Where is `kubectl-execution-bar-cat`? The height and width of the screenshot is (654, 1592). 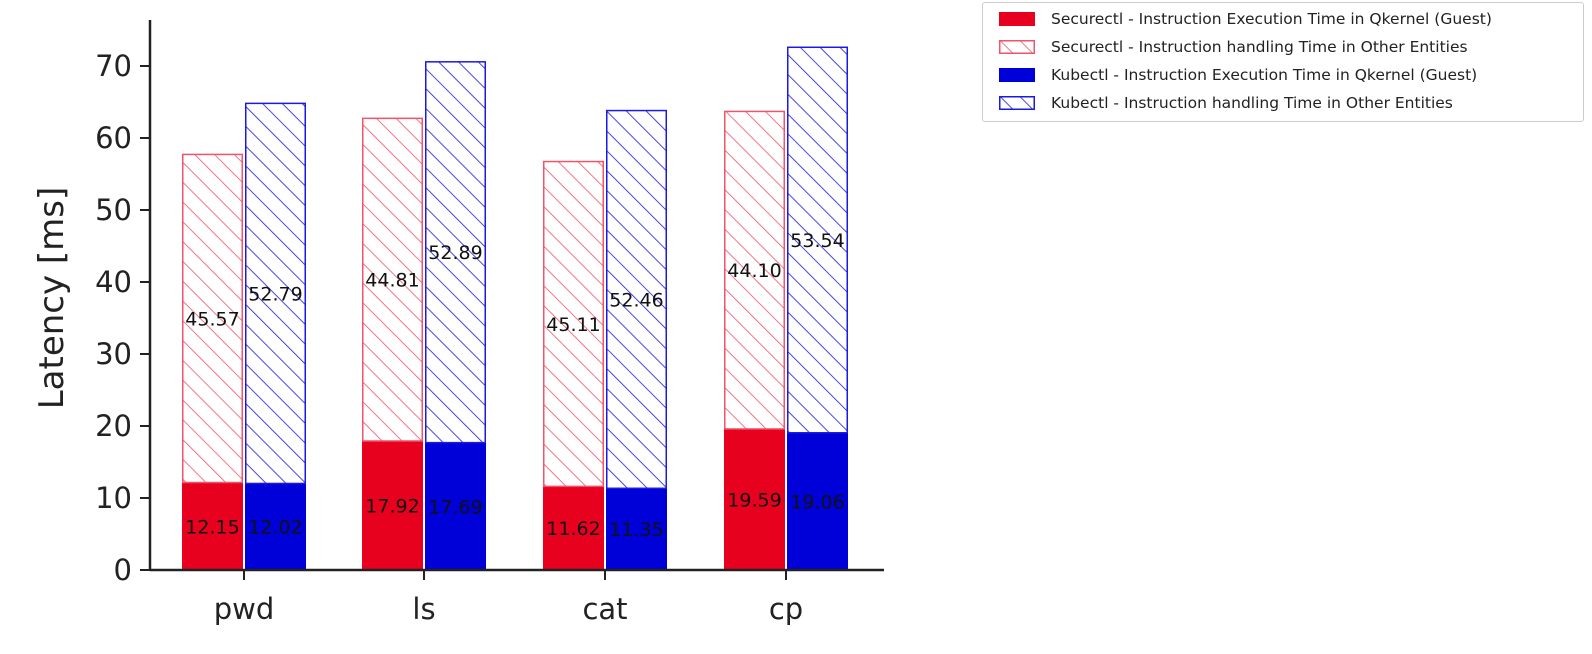
kubectl-execution-bar-cat is located at coordinates (636, 529).